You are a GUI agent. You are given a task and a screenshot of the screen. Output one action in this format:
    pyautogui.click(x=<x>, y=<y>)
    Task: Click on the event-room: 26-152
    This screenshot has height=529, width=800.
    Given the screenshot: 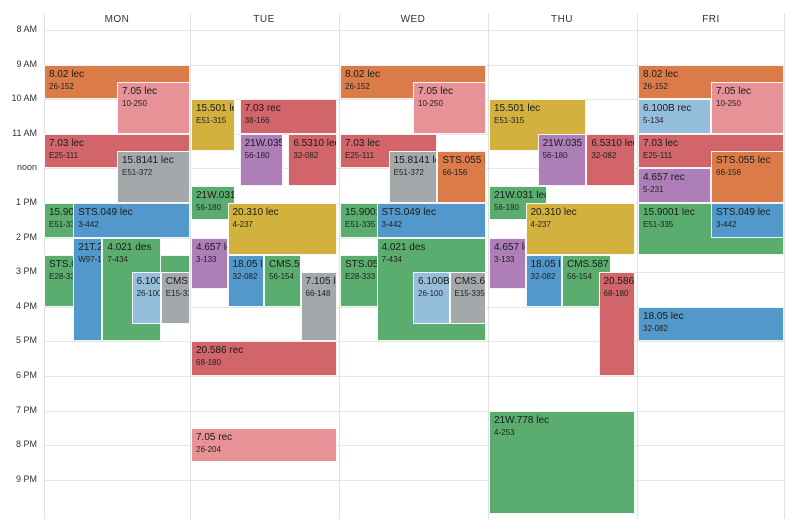 What is the action you would take?
    pyautogui.click(x=655, y=86)
    